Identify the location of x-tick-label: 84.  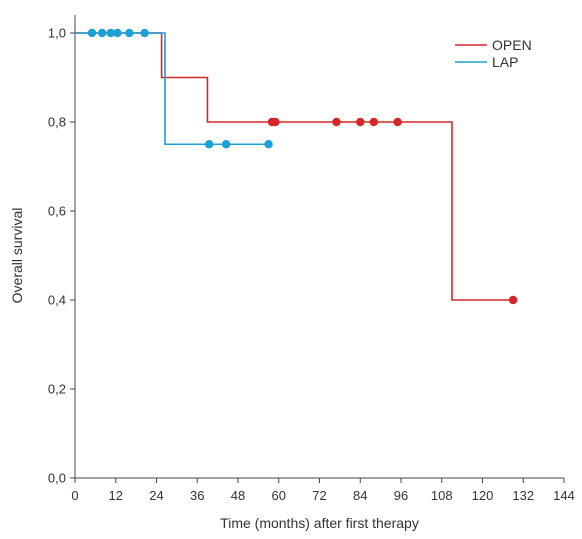
(360, 495).